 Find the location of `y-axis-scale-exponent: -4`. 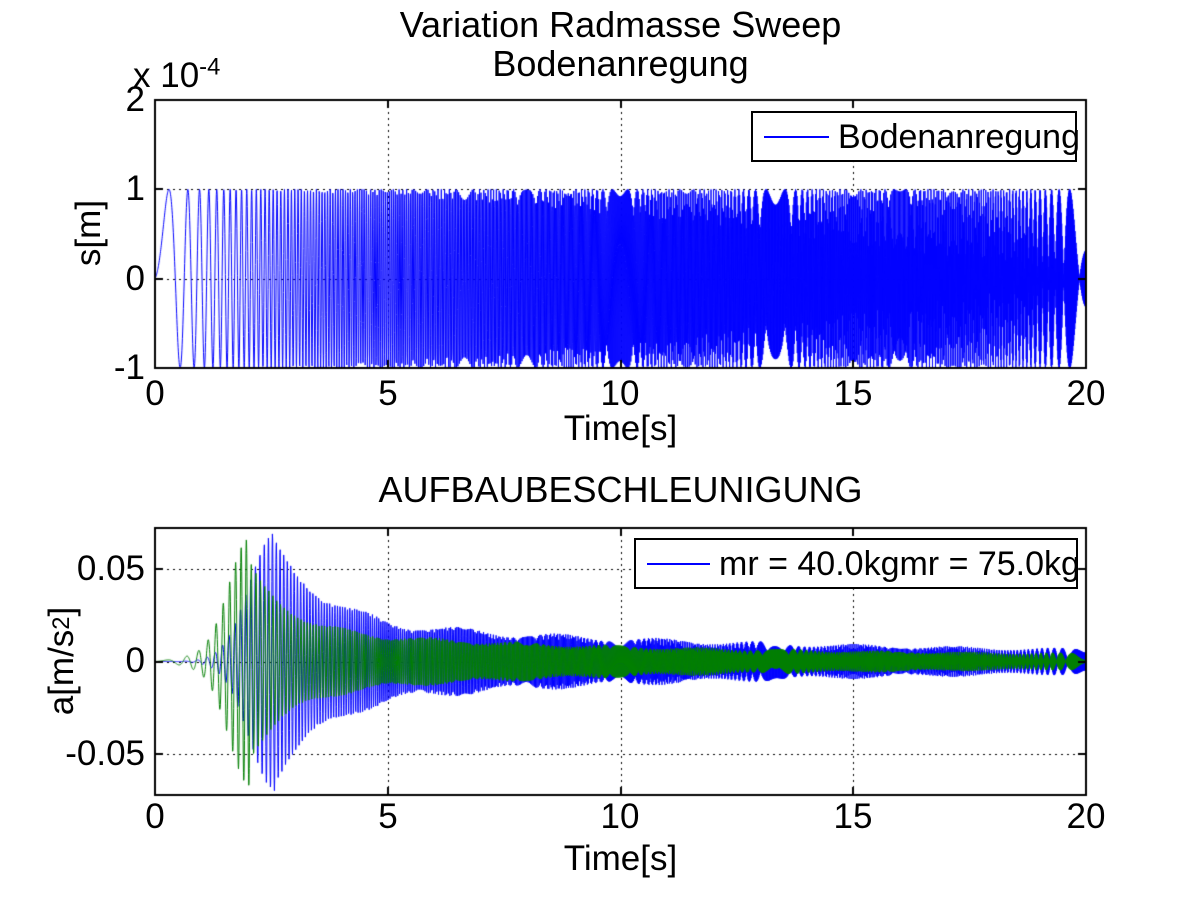

y-axis-scale-exponent: -4 is located at coordinates (210, 67).